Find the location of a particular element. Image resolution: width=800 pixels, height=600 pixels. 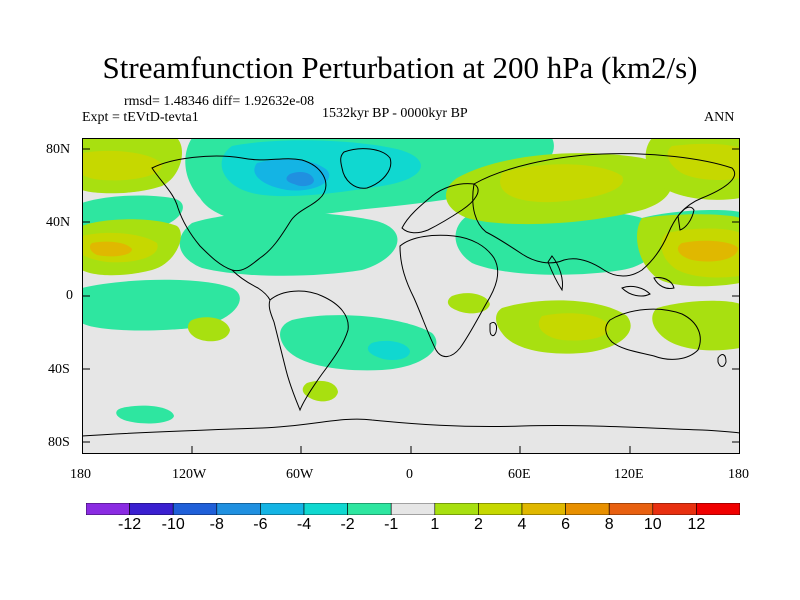

lon-label-120w: 120W is located at coordinates (189, 474).